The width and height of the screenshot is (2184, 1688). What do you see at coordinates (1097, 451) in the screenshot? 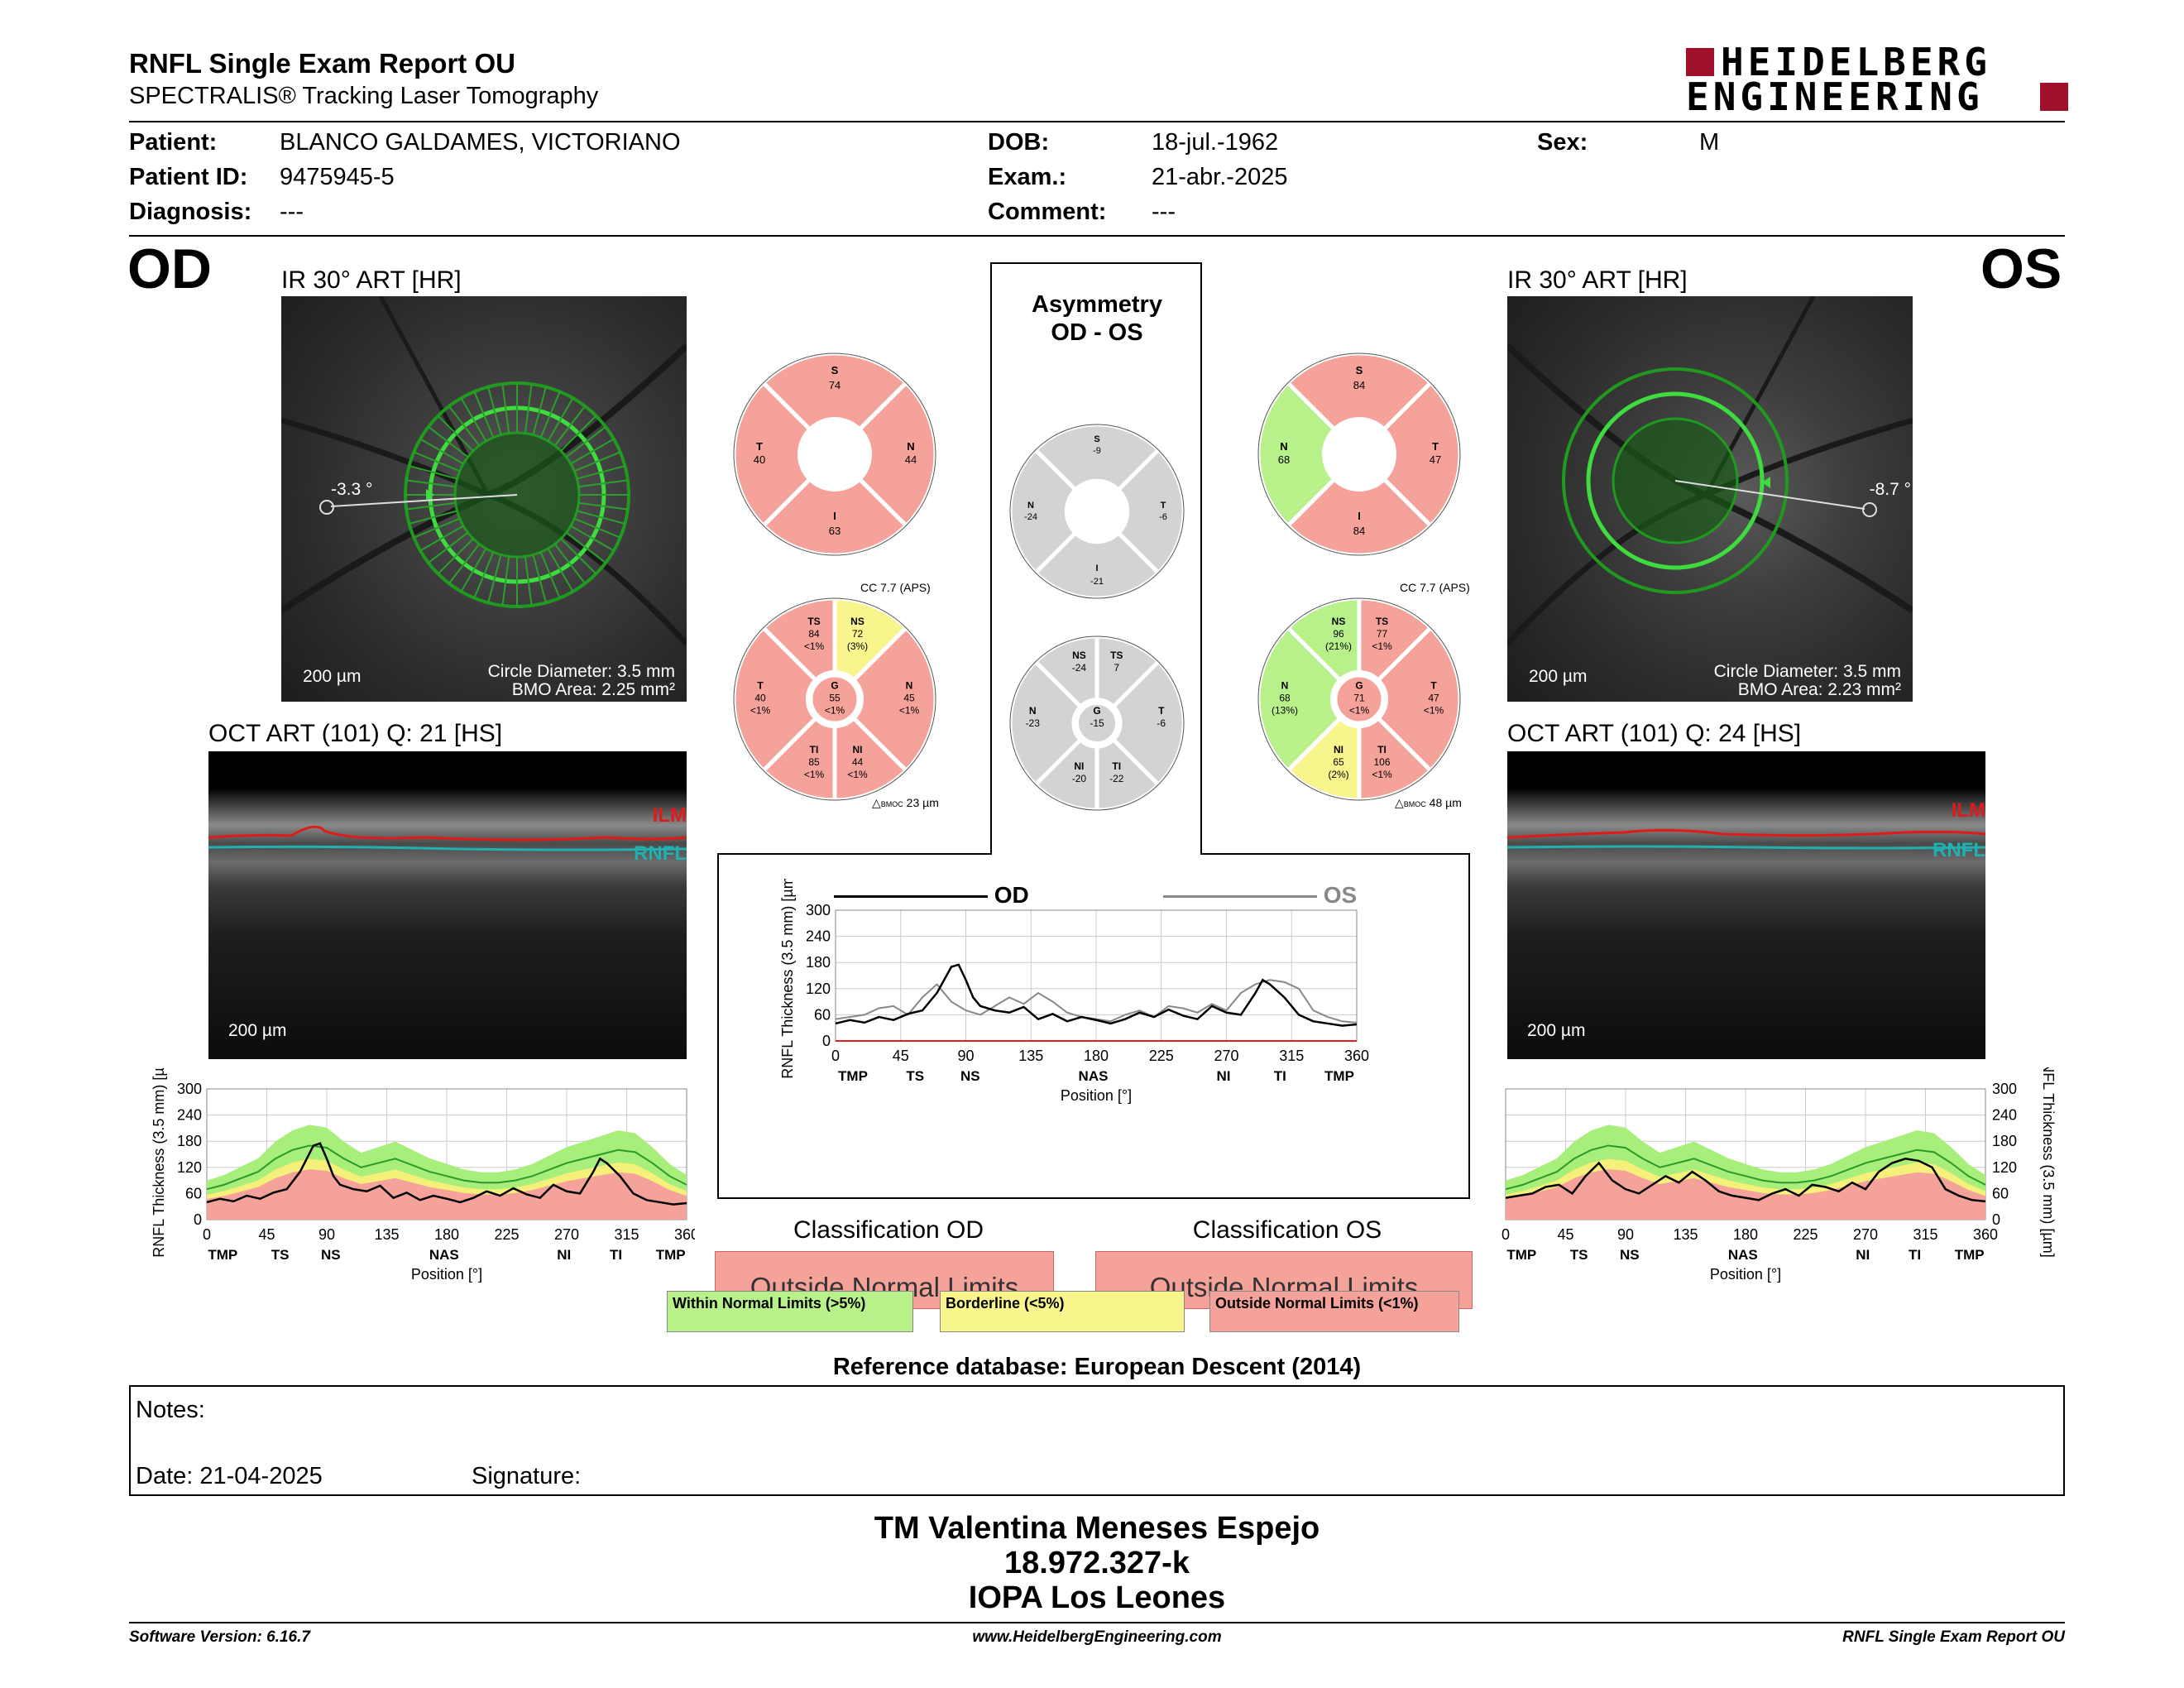
I see `as-s4-s: -9` at bounding box center [1097, 451].